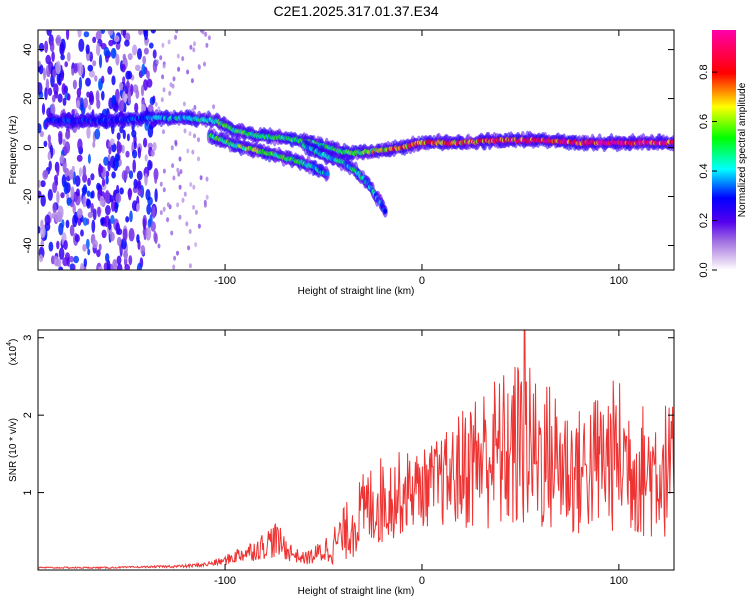 Image resolution: width=750 pixels, height=600 pixels. I want to click on colorbar-tick-label-4: 0.8, so click(704, 71).